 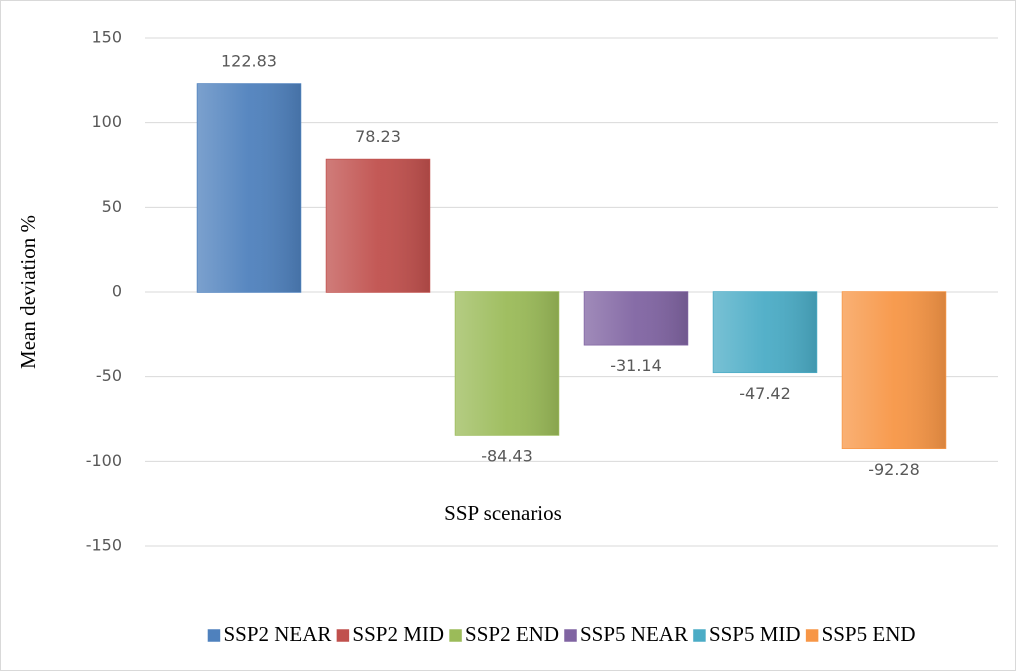 What do you see at coordinates (512, 634) in the screenshot?
I see `legend-label: SSP2 END` at bounding box center [512, 634].